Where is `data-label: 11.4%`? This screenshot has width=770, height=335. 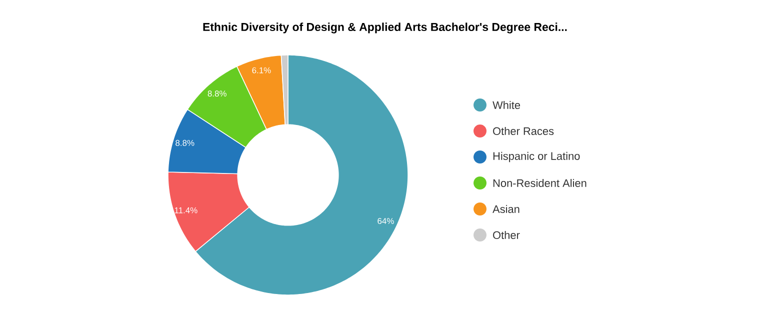
data-label: 11.4% is located at coordinates (186, 210).